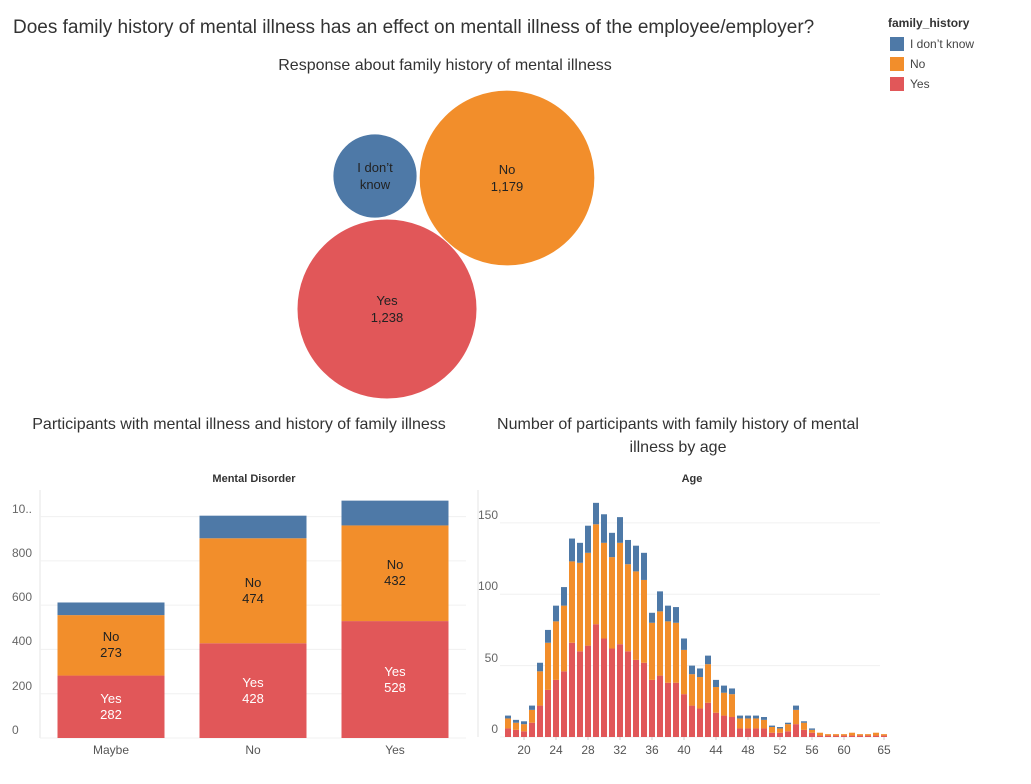  I want to click on bar-label: No 474, so click(253, 591).